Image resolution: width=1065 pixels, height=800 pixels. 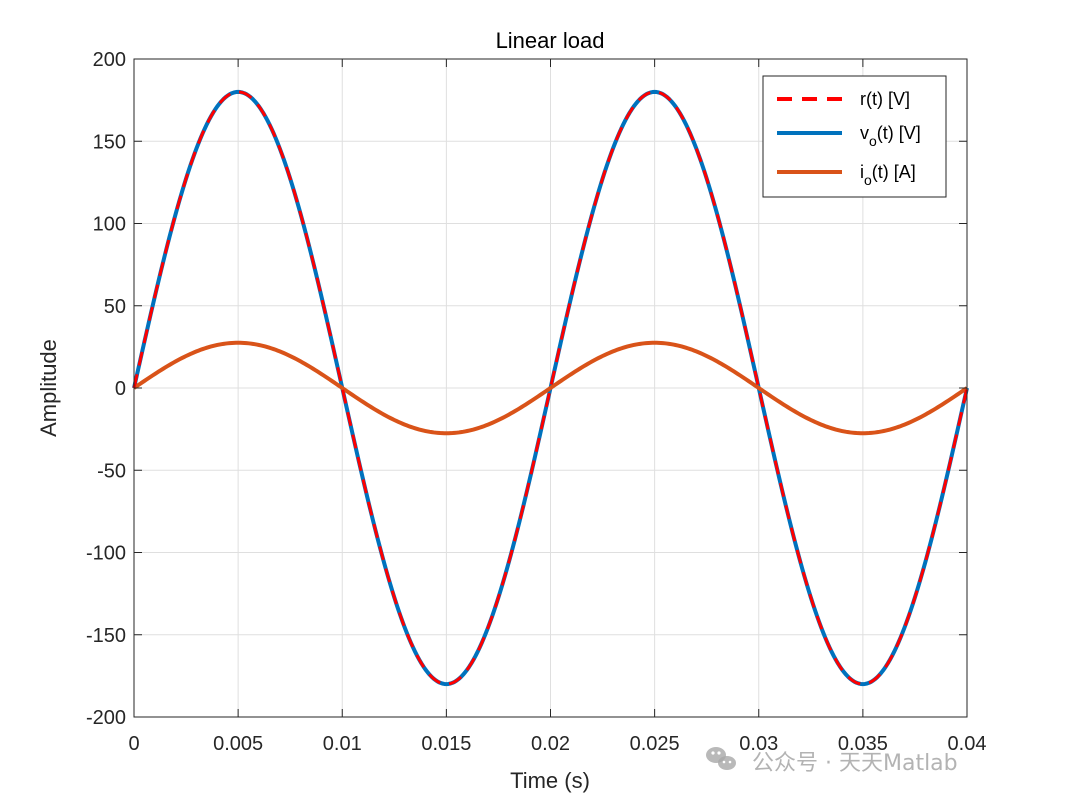 I want to click on legend-label-base: r, so click(x=863, y=99).